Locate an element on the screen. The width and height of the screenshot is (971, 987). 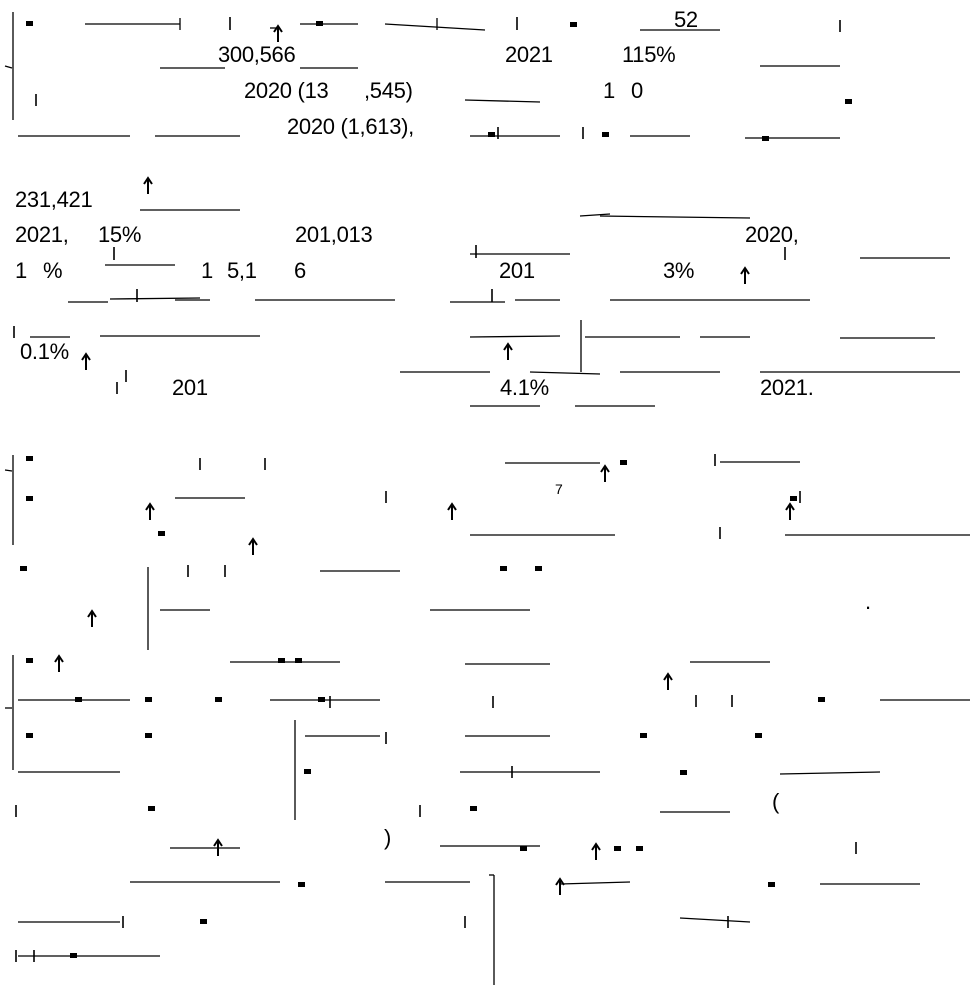
text-fragment: 2021, is located at coordinates (42, 234).